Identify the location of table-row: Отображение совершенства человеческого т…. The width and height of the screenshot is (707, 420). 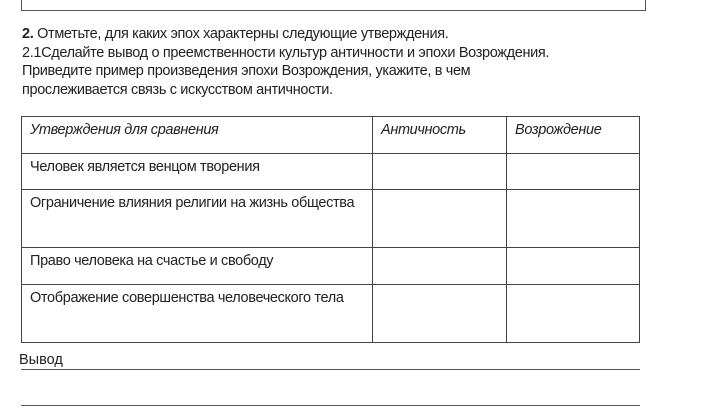
(330, 313).